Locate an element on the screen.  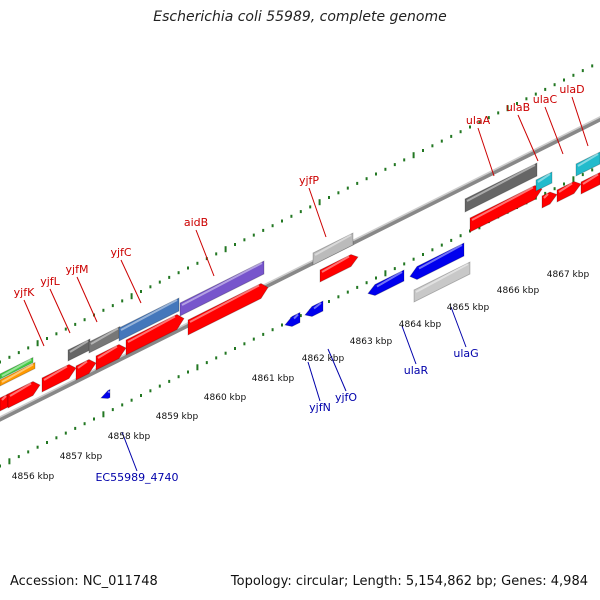
kbp-label: 4862 kbp is located at coordinates (323, 359).